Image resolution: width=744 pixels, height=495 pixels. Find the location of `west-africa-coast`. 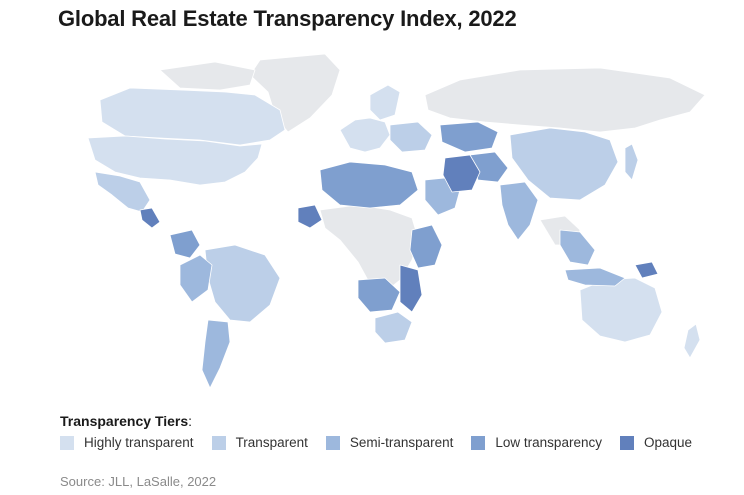

west-africa-coast is located at coordinates (310, 216).